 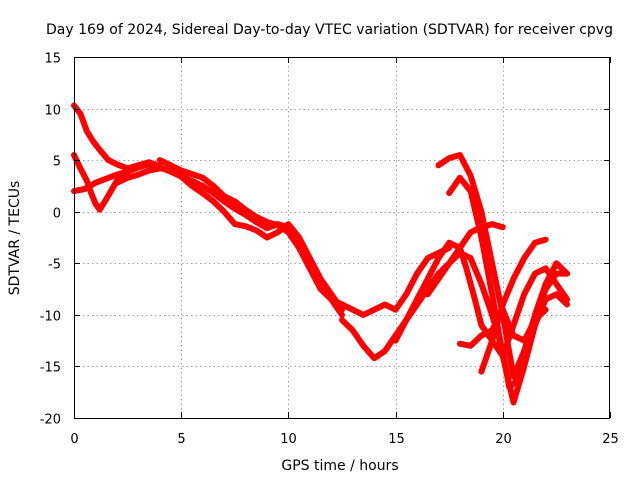 I want to click on y-tick-label: -10, so click(x=50, y=317).